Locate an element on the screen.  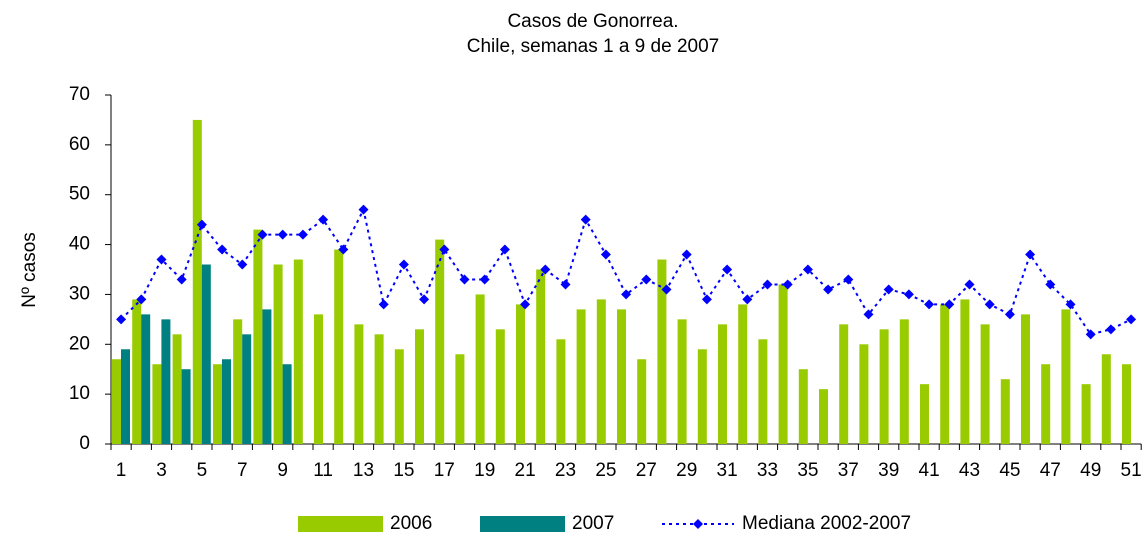
x-tick-label: 33 is located at coordinates (767, 470).